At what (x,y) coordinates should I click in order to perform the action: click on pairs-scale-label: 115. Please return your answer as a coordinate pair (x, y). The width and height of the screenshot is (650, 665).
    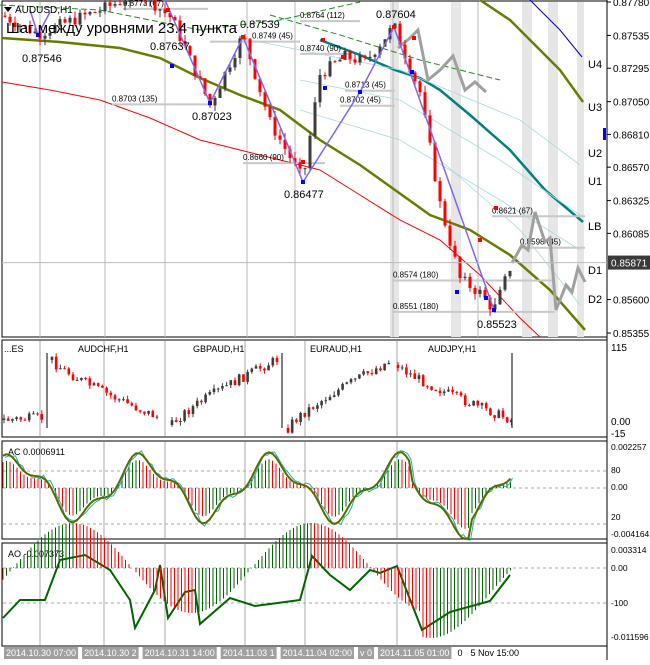
    Looking at the image, I should click on (619, 348).